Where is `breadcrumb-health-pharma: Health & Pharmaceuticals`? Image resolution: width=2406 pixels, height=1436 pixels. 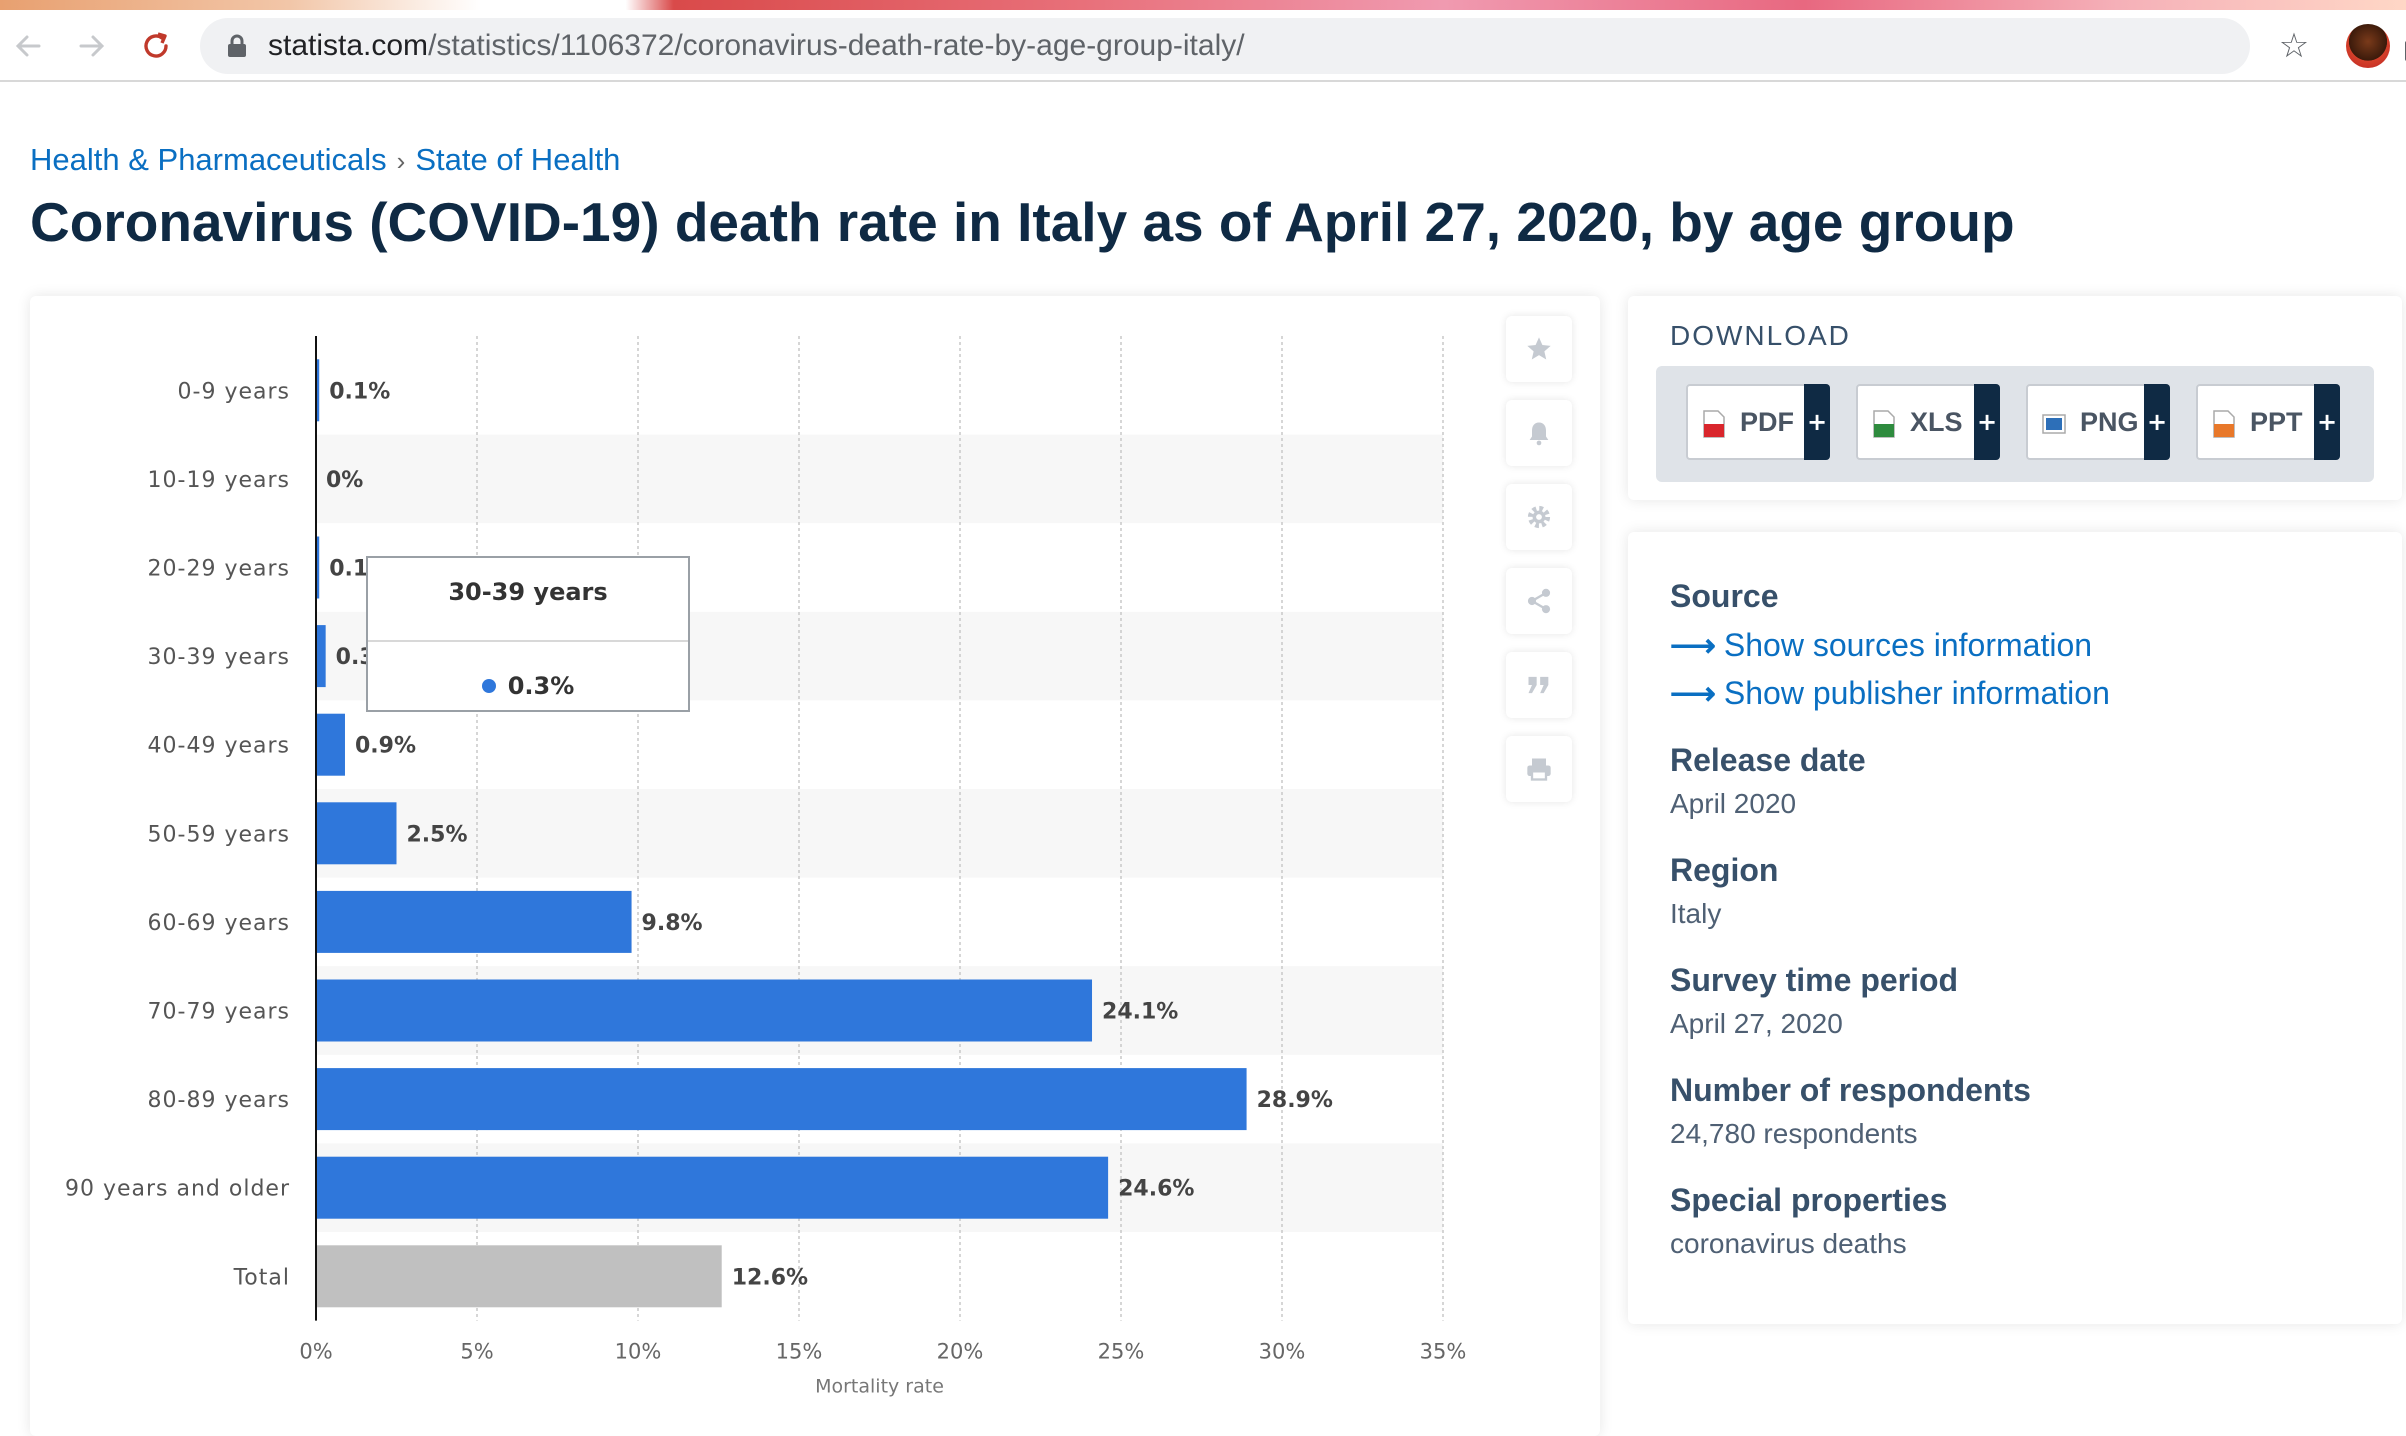 breadcrumb-health-pharma: Health & Pharmaceuticals is located at coordinates (208, 159).